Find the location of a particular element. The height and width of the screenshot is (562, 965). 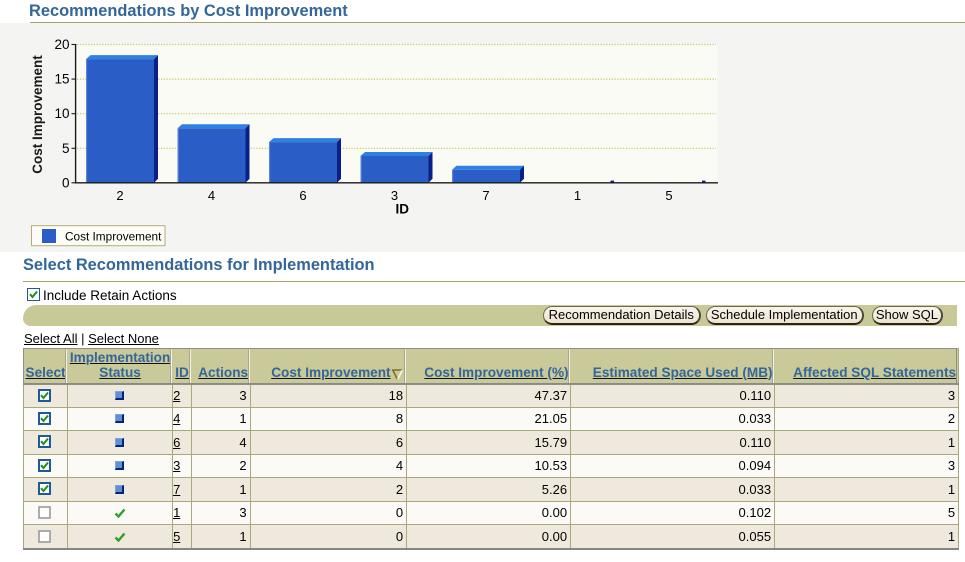

svg-text: 6 is located at coordinates (302, 195).